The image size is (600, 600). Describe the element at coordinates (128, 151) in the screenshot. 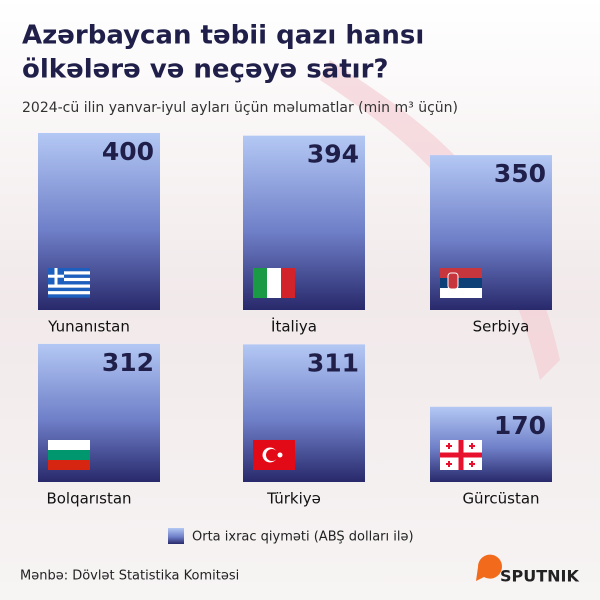

I see `value-label: 400` at that location.